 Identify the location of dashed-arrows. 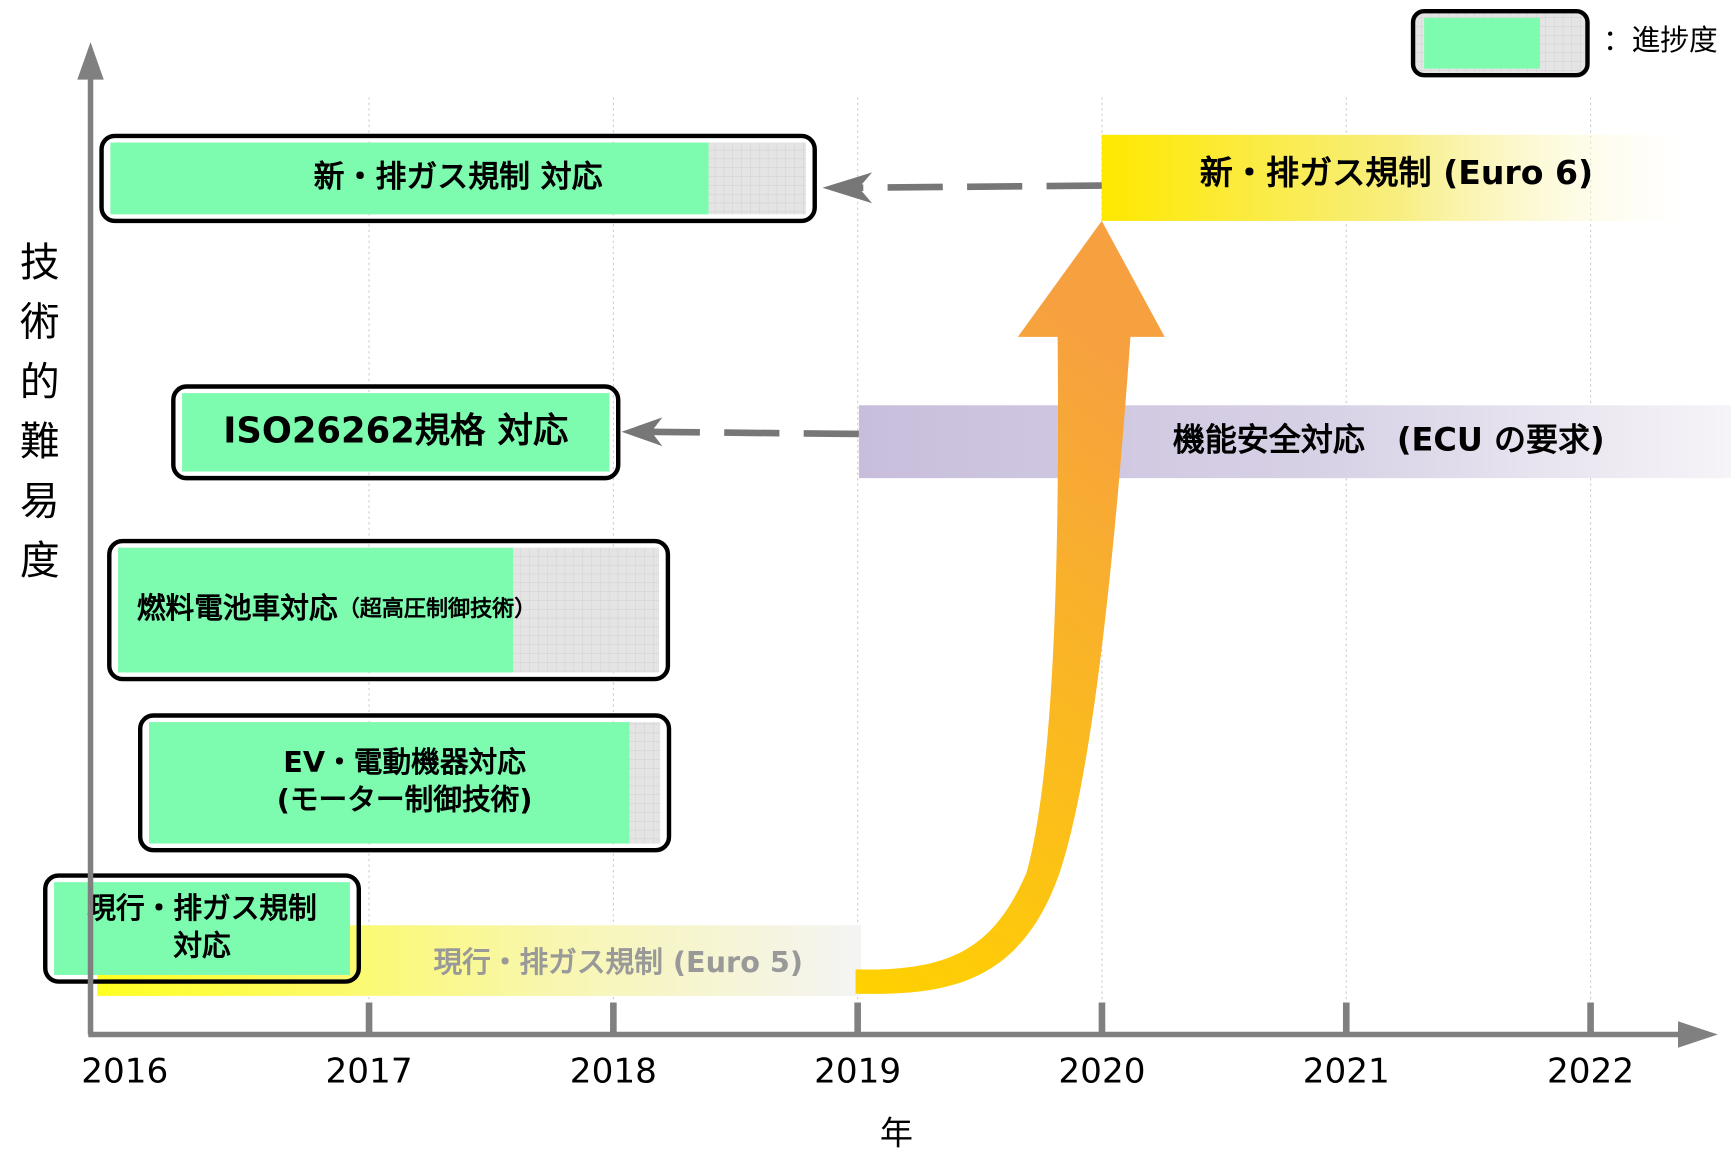
(872, 310).